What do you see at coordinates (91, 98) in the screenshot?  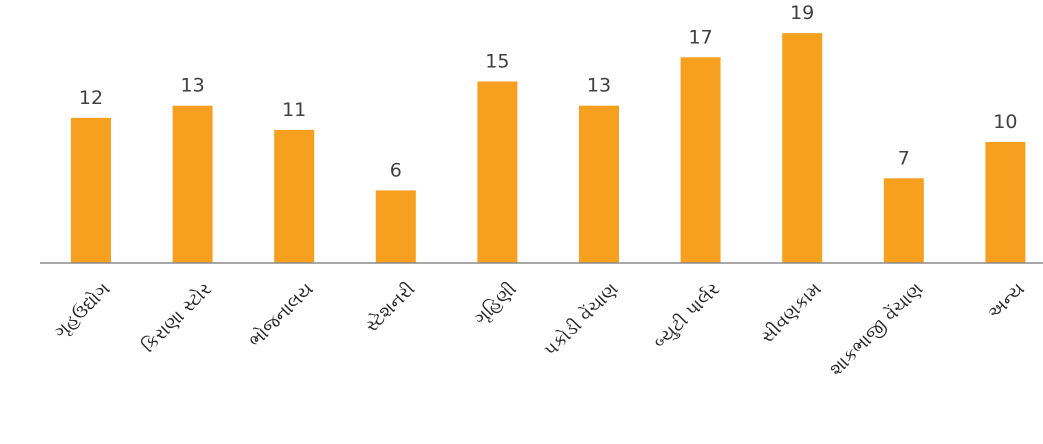 I see `bar-value-label: 12` at bounding box center [91, 98].